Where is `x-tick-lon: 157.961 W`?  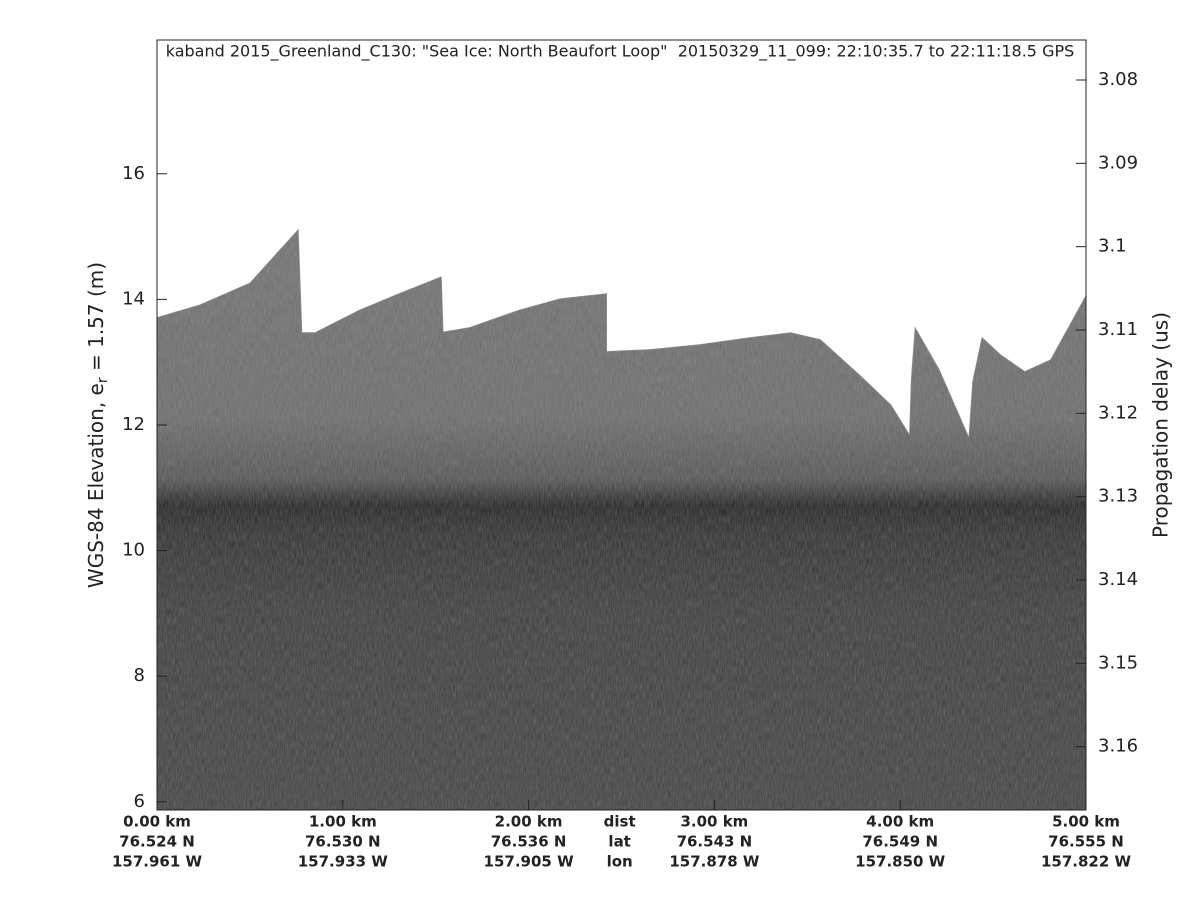
x-tick-lon: 157.961 W is located at coordinates (157, 862).